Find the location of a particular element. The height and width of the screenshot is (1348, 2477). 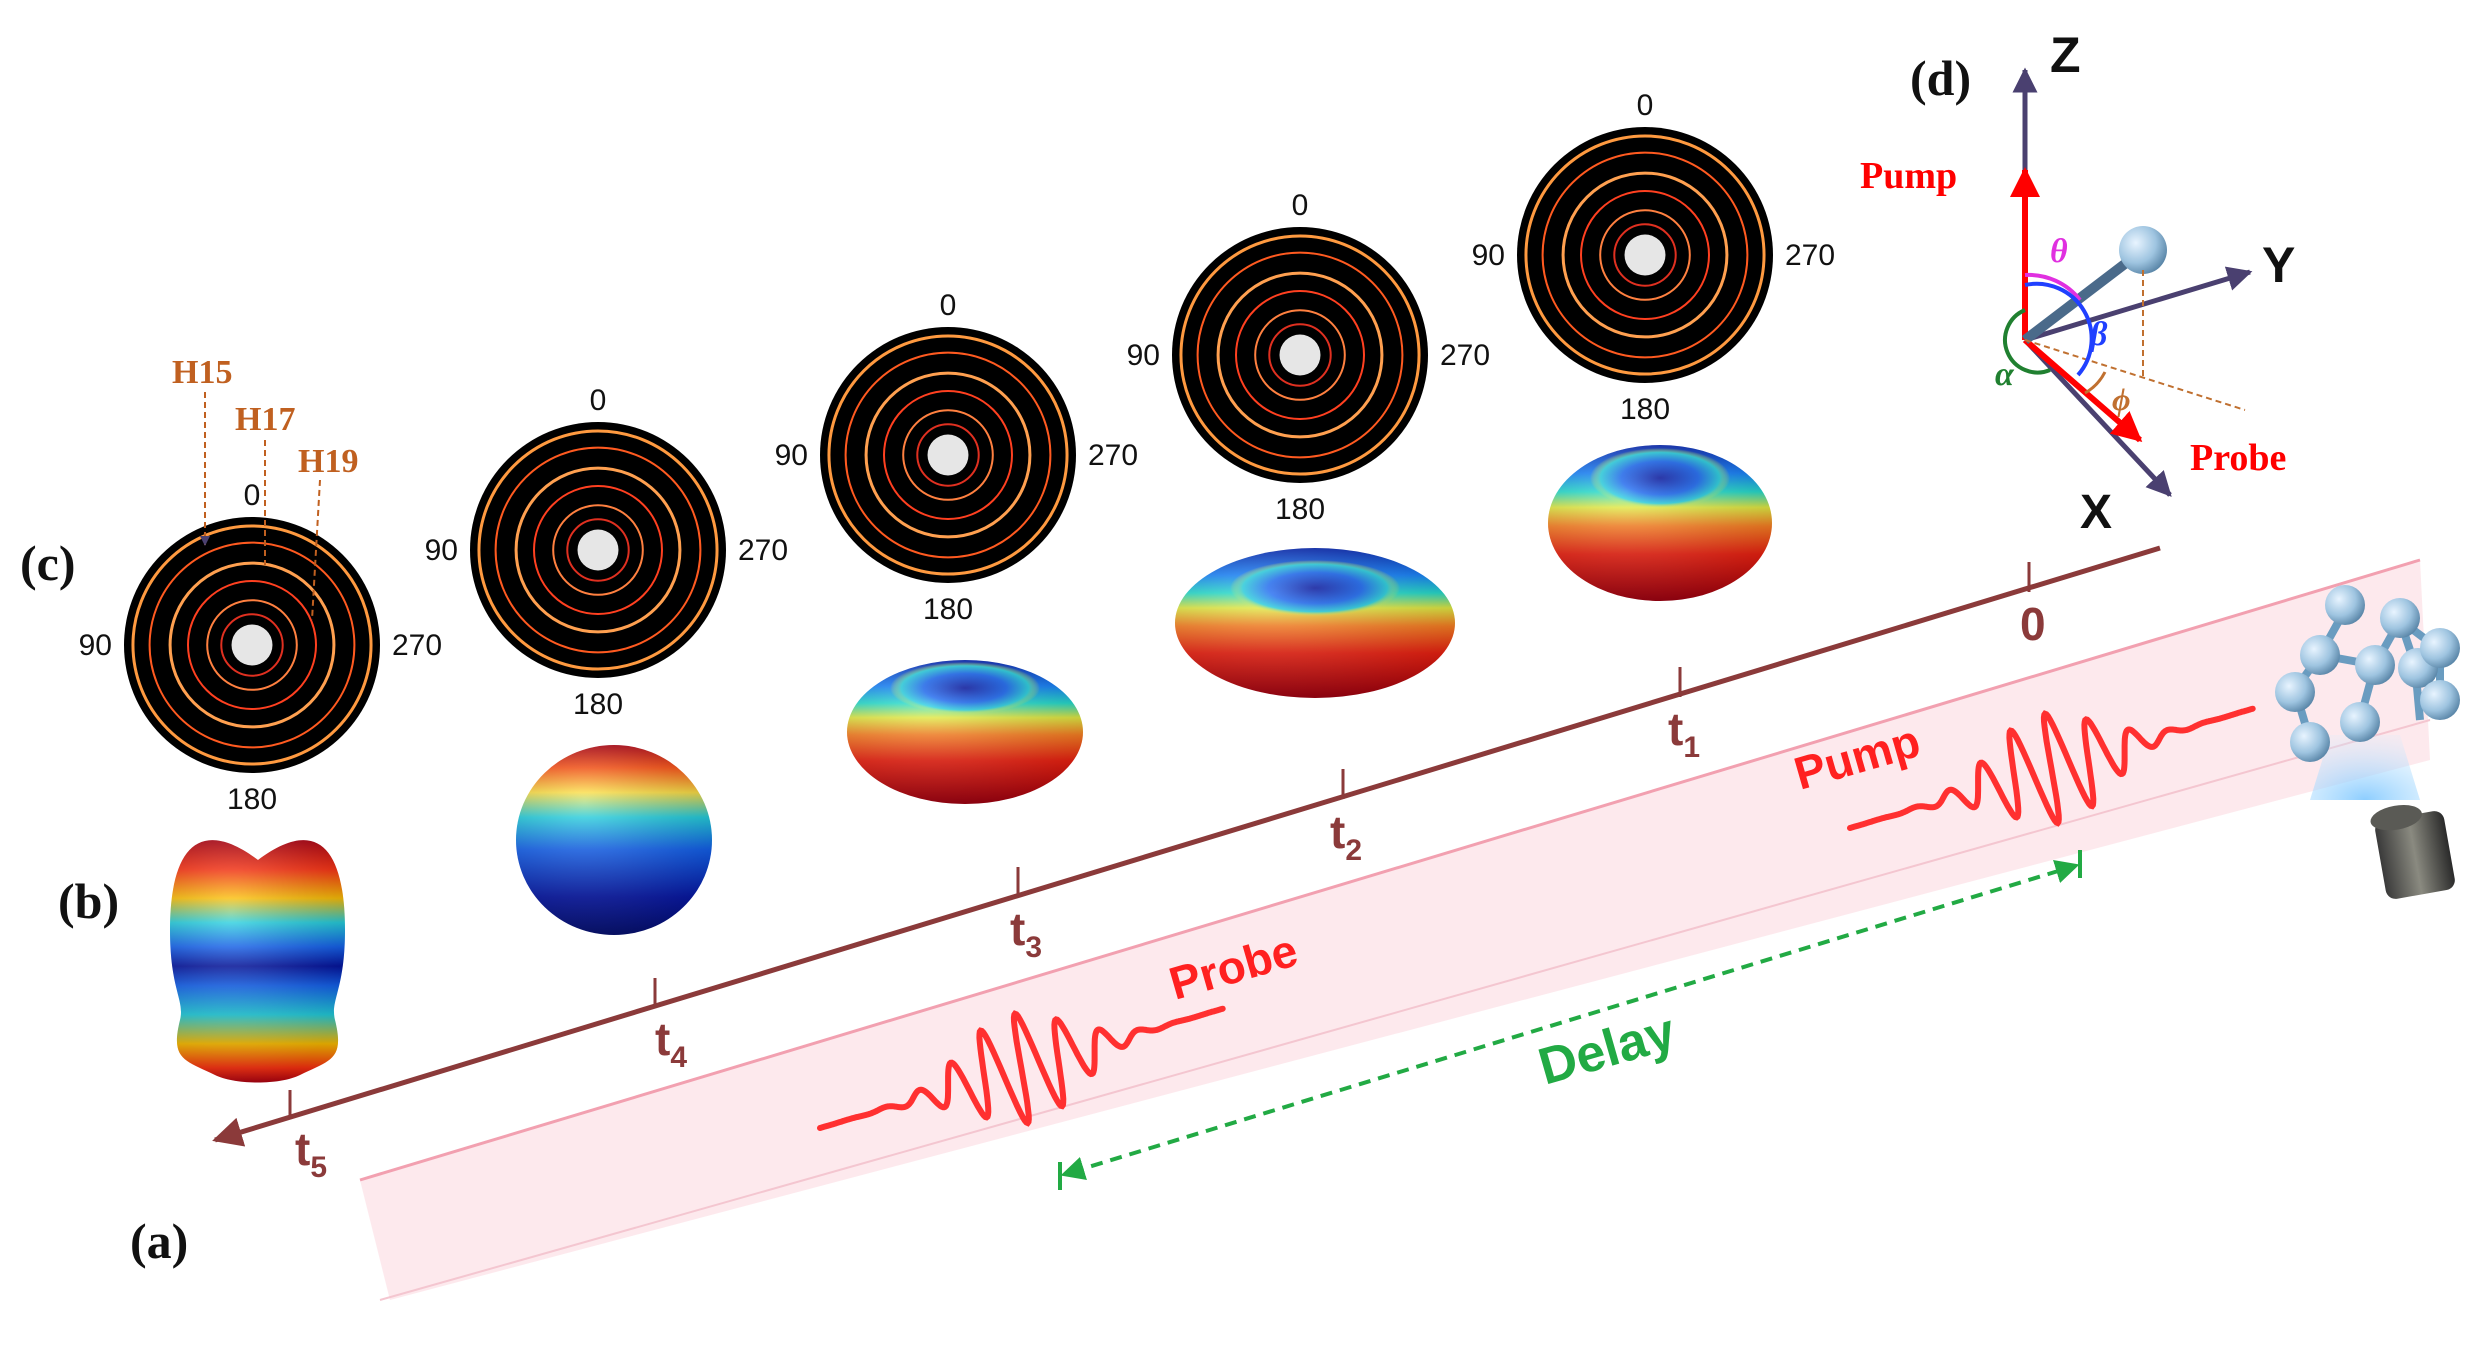

harmonic-annotations: H15 H17 H19 is located at coordinates (265, 487).